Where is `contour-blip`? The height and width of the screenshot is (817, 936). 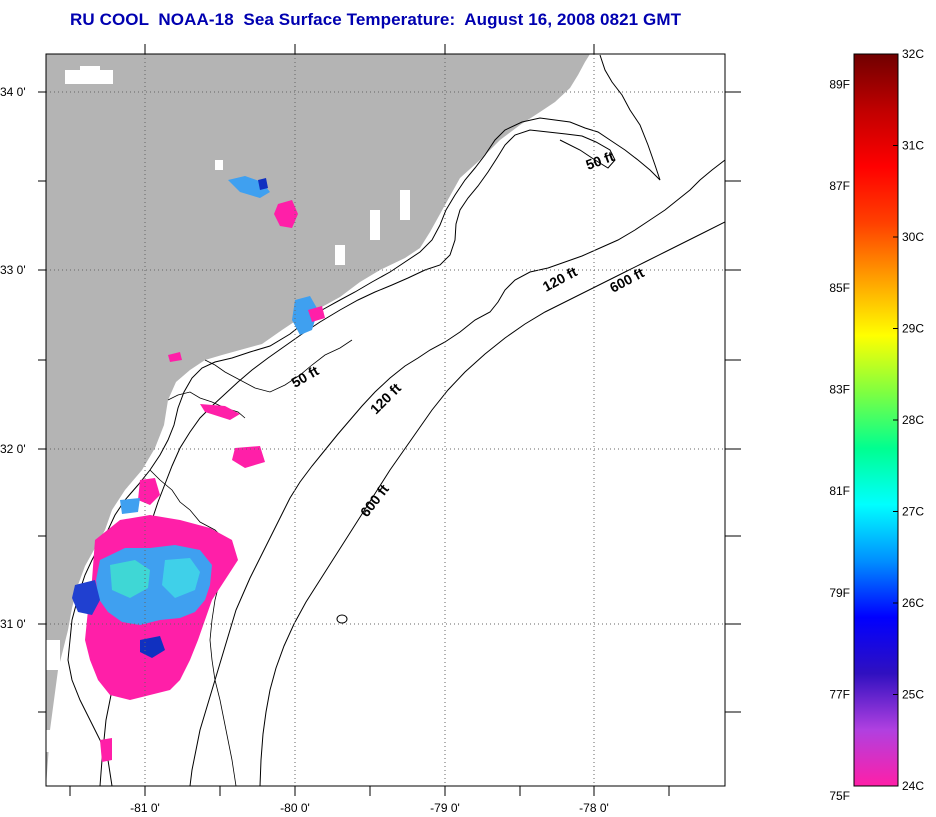
contour-blip is located at coordinates (342, 619).